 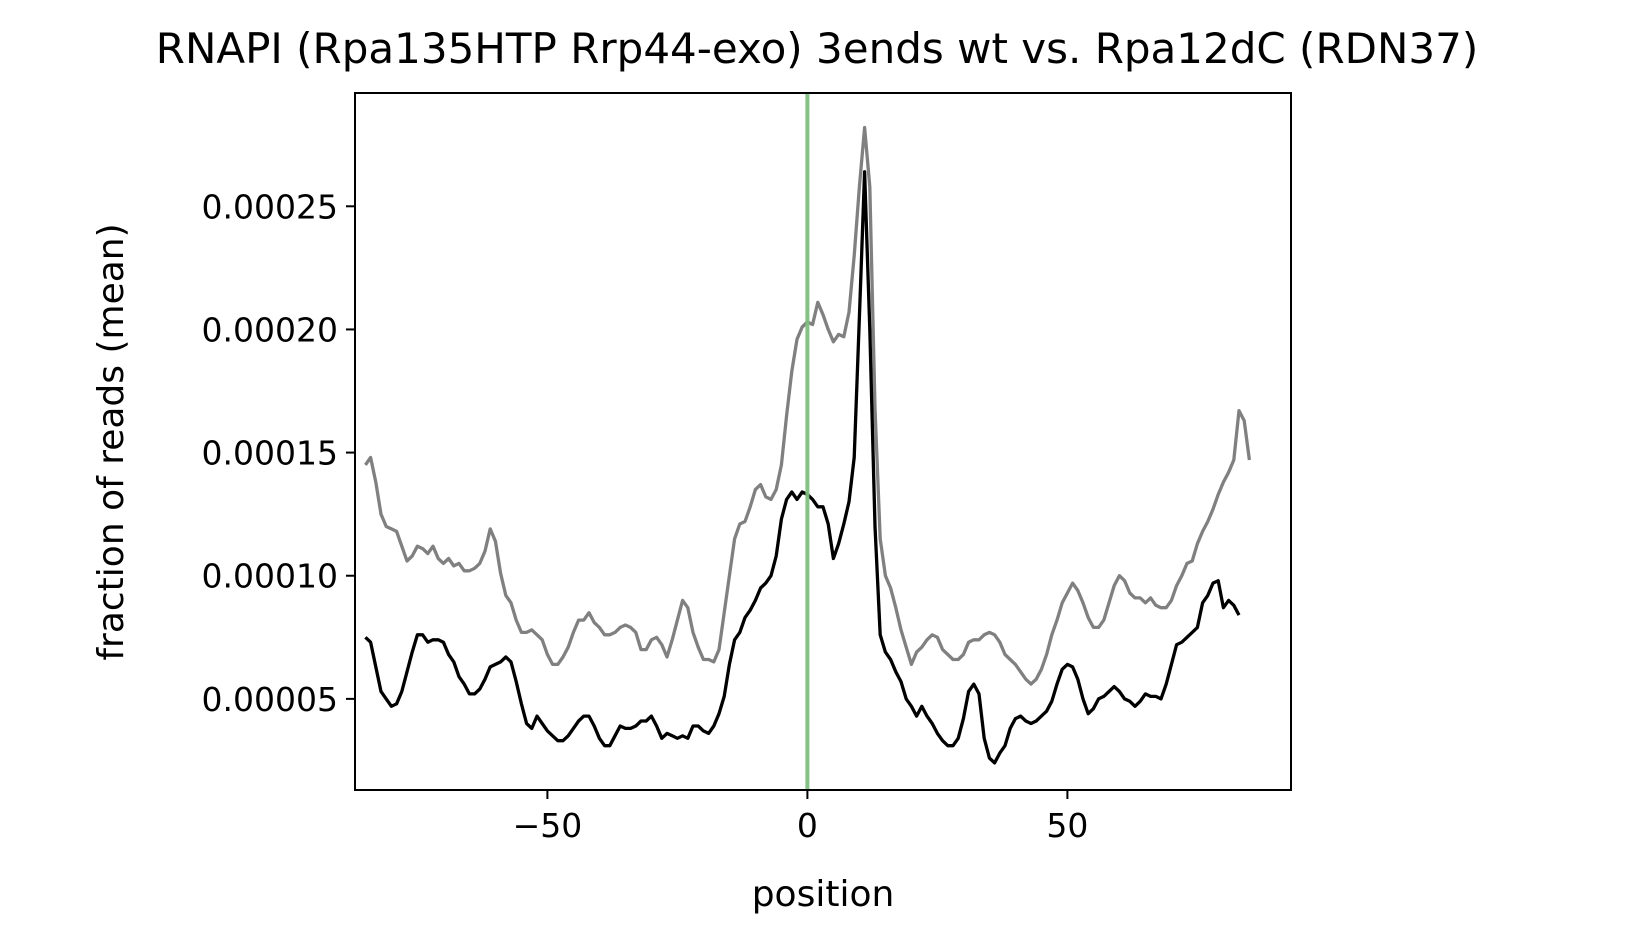 What do you see at coordinates (807, 825) in the screenshot?
I see `x-tick-label: 0` at bounding box center [807, 825].